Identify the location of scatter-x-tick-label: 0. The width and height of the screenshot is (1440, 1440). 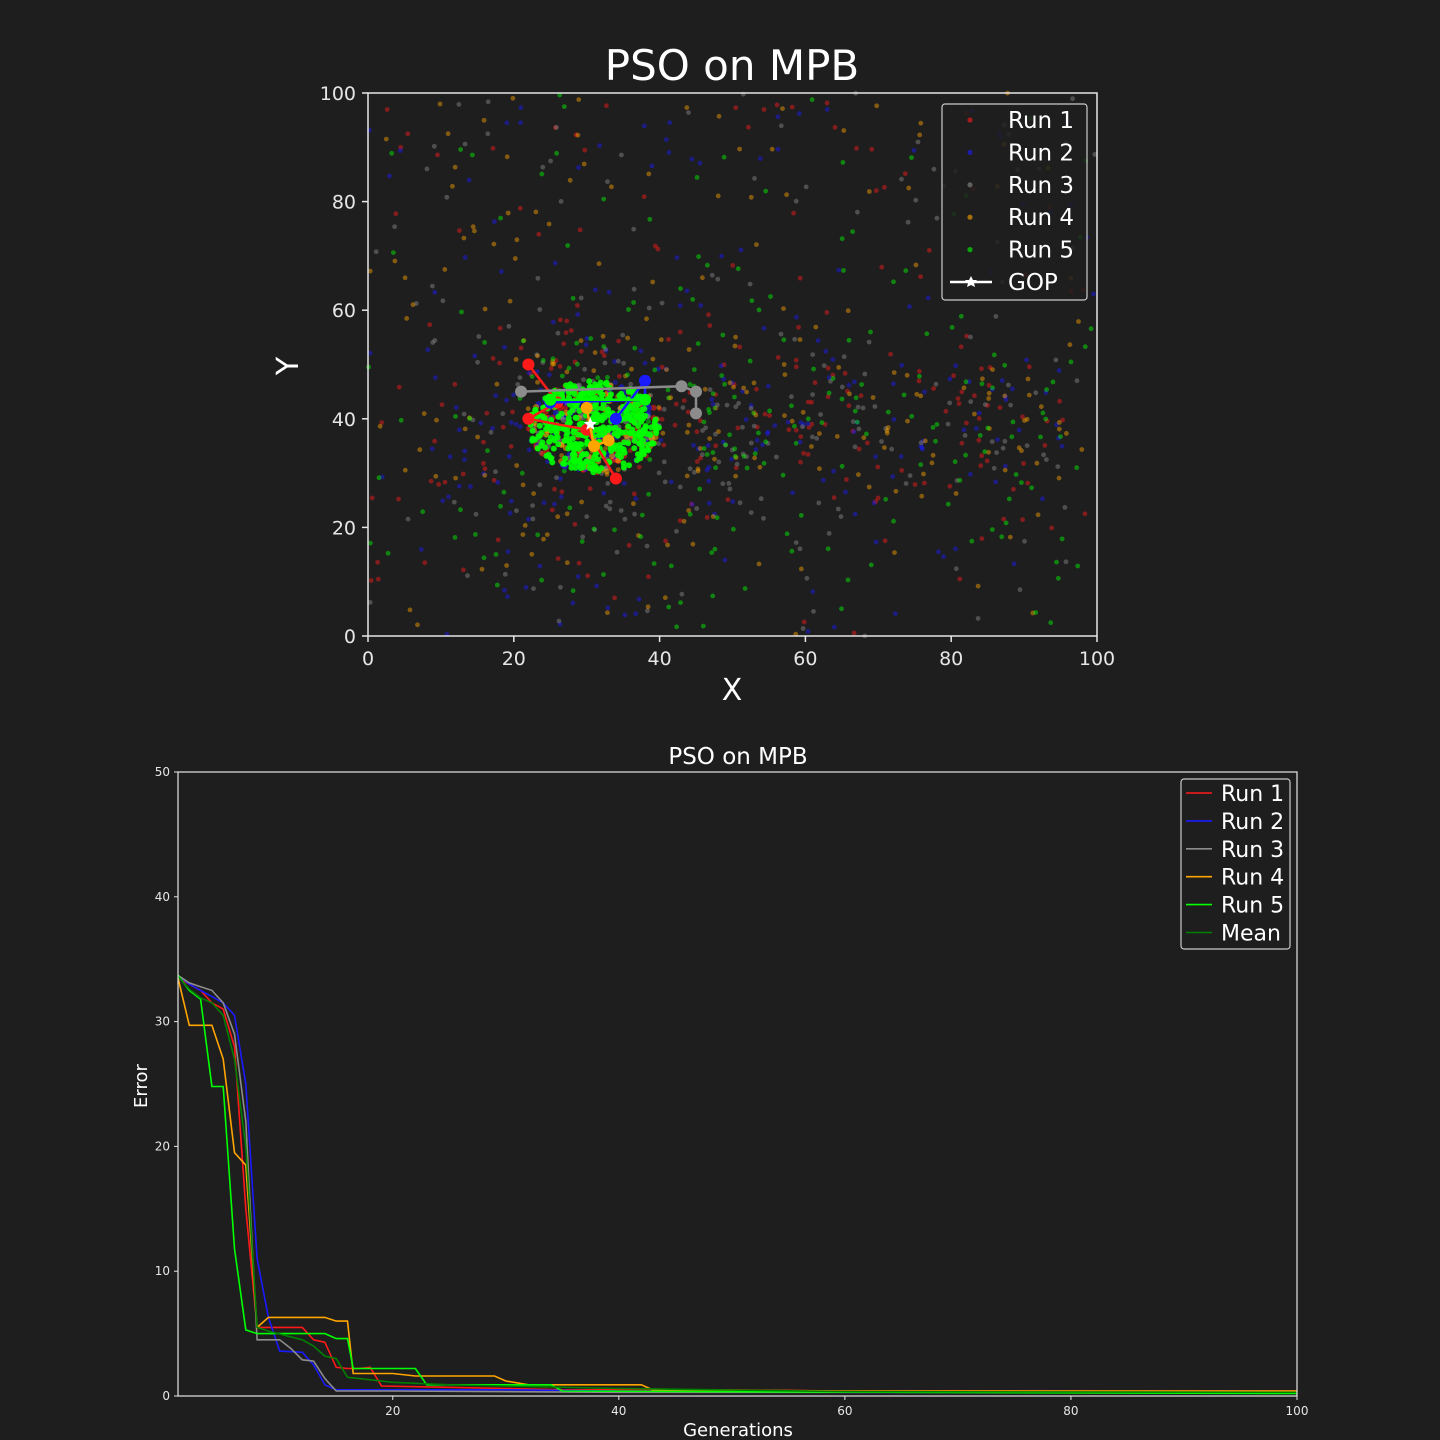
(368, 659).